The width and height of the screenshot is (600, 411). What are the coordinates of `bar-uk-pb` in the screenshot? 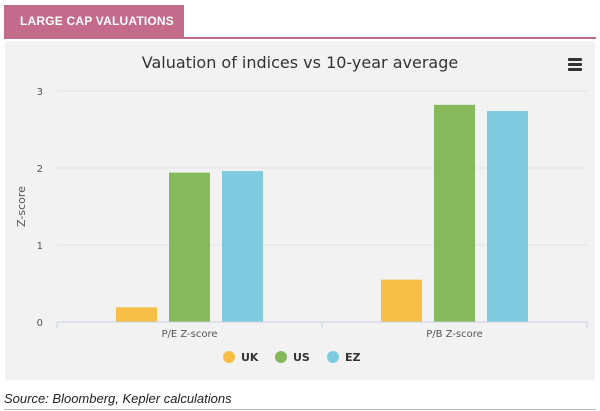 It's located at (401, 300).